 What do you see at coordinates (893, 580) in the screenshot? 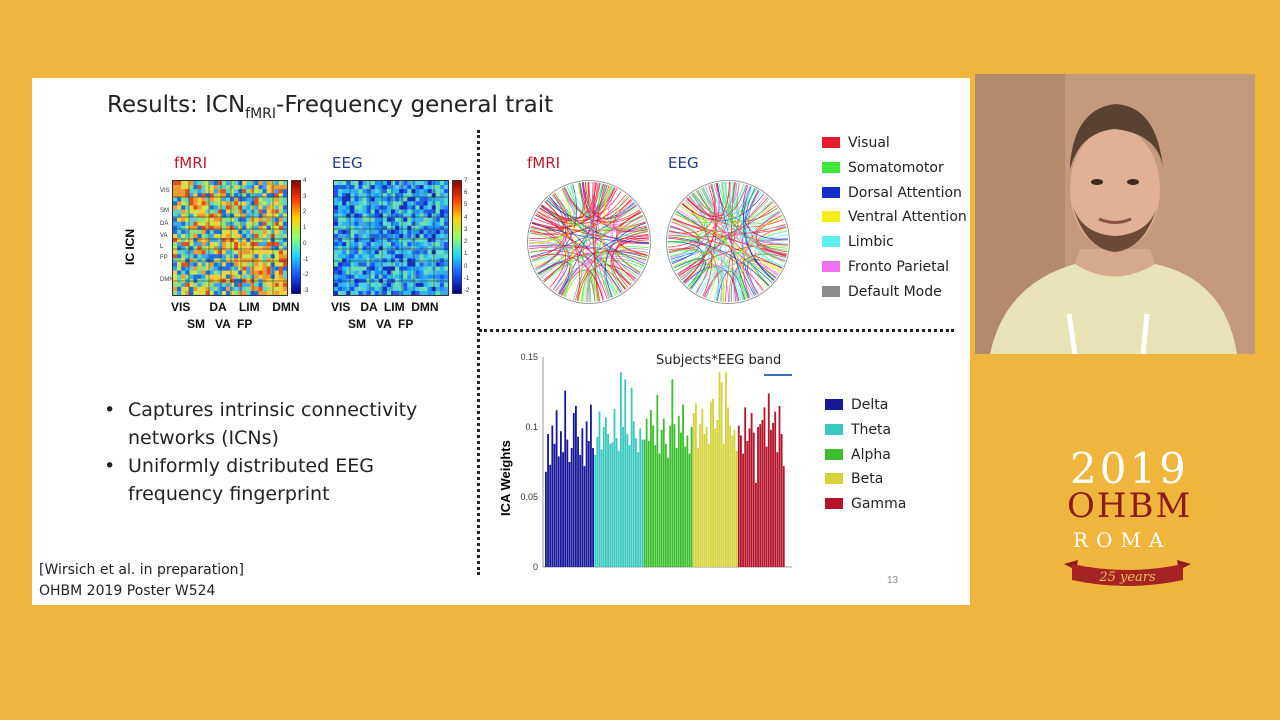
I see `page-number: 13` at bounding box center [893, 580].